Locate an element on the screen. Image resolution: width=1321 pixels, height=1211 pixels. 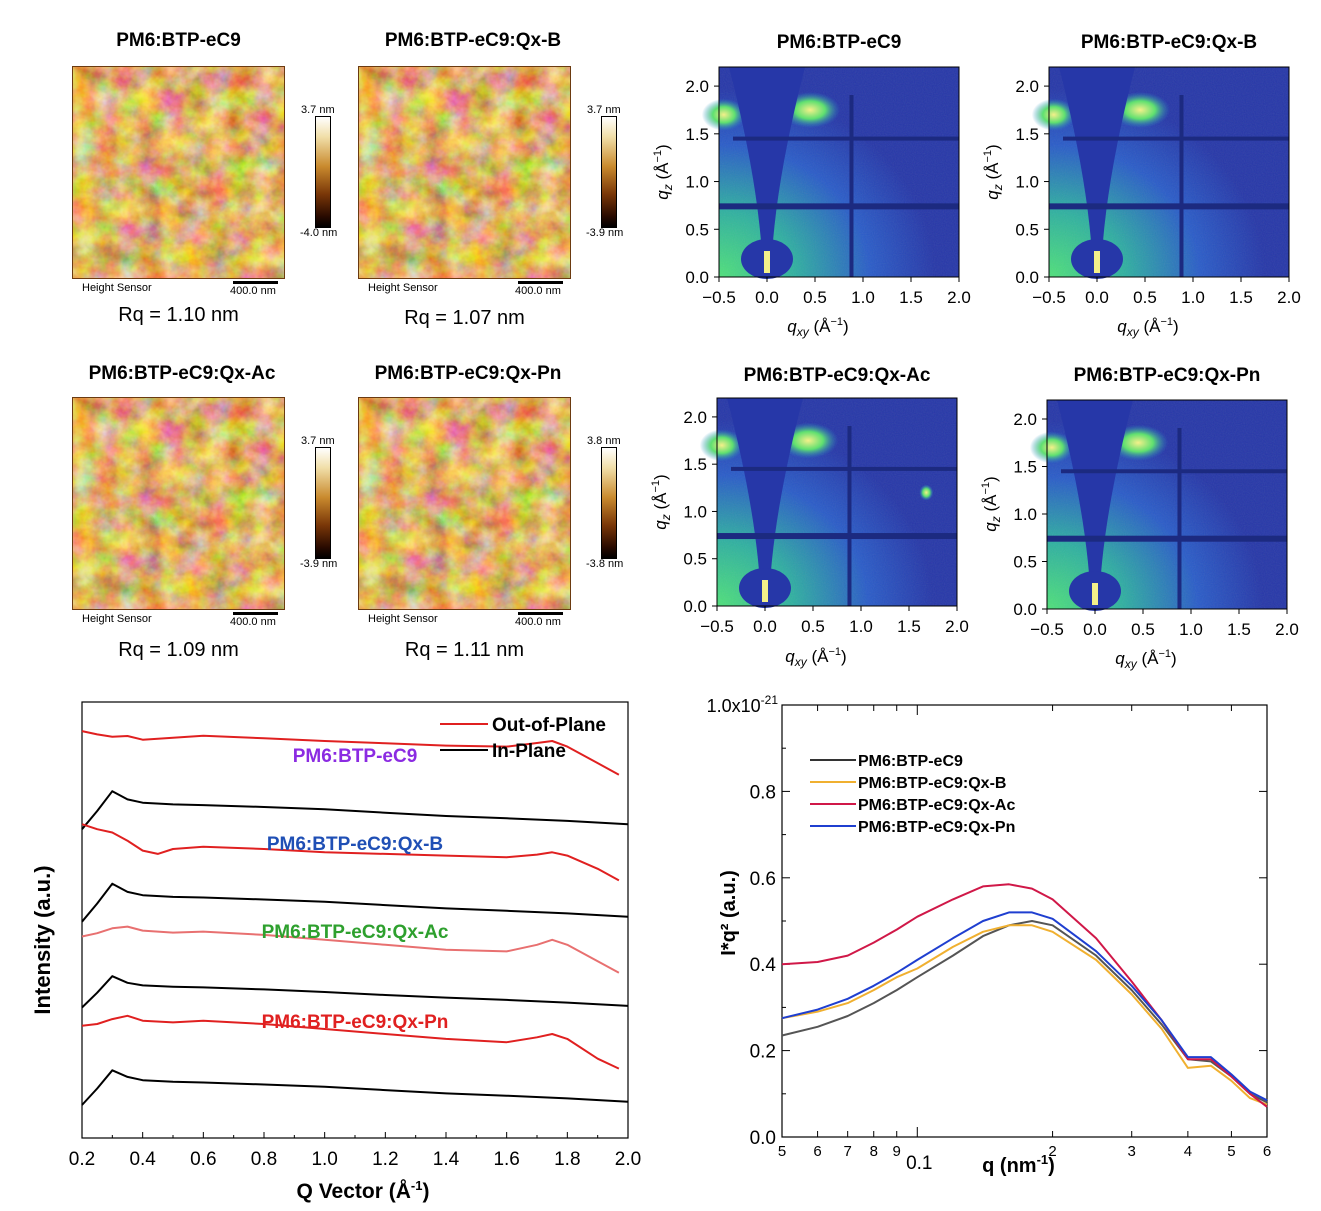
giwaxs-x-tick-label: 1.5 is located at coordinates (909, 626).